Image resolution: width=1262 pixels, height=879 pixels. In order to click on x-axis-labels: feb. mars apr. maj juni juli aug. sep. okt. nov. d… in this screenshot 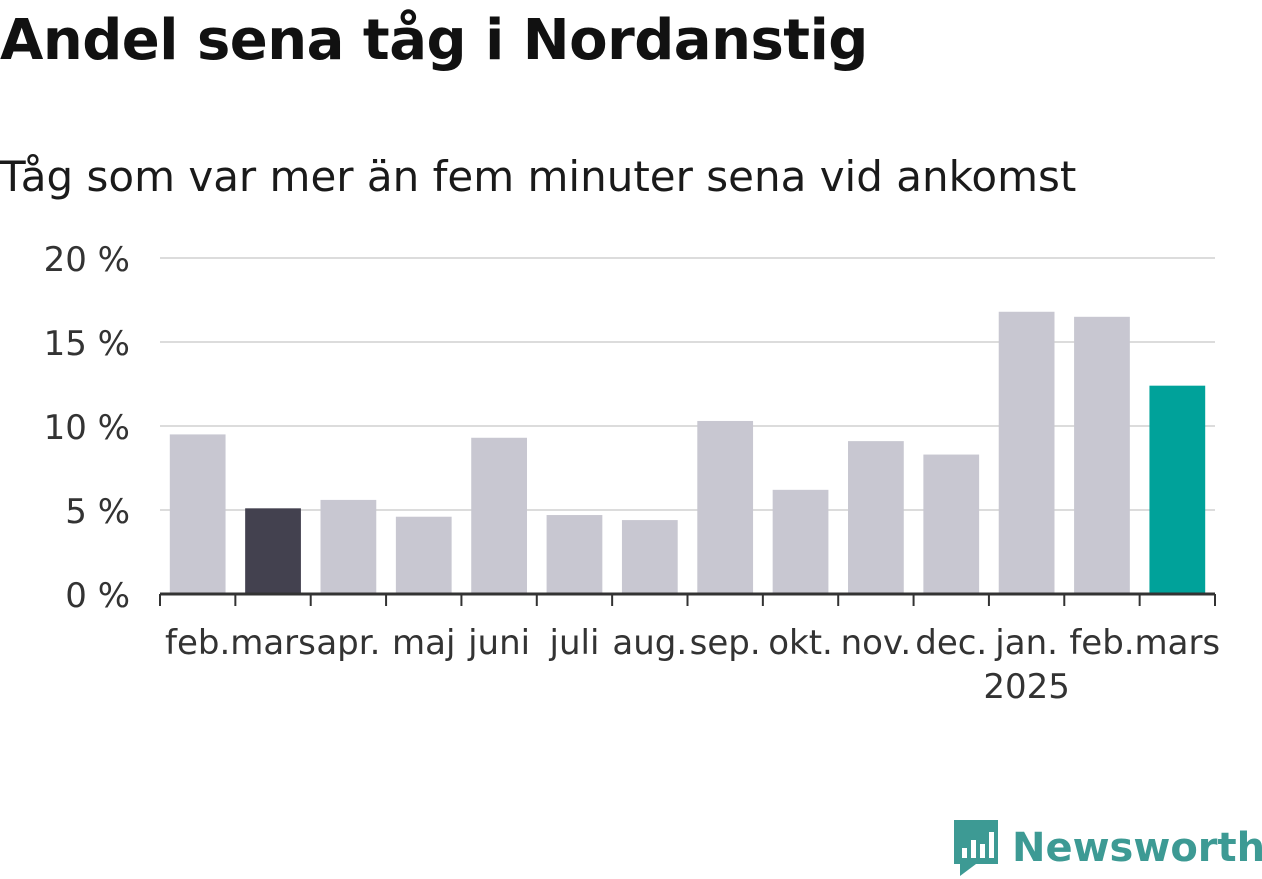, I will do `click(692, 665)`.